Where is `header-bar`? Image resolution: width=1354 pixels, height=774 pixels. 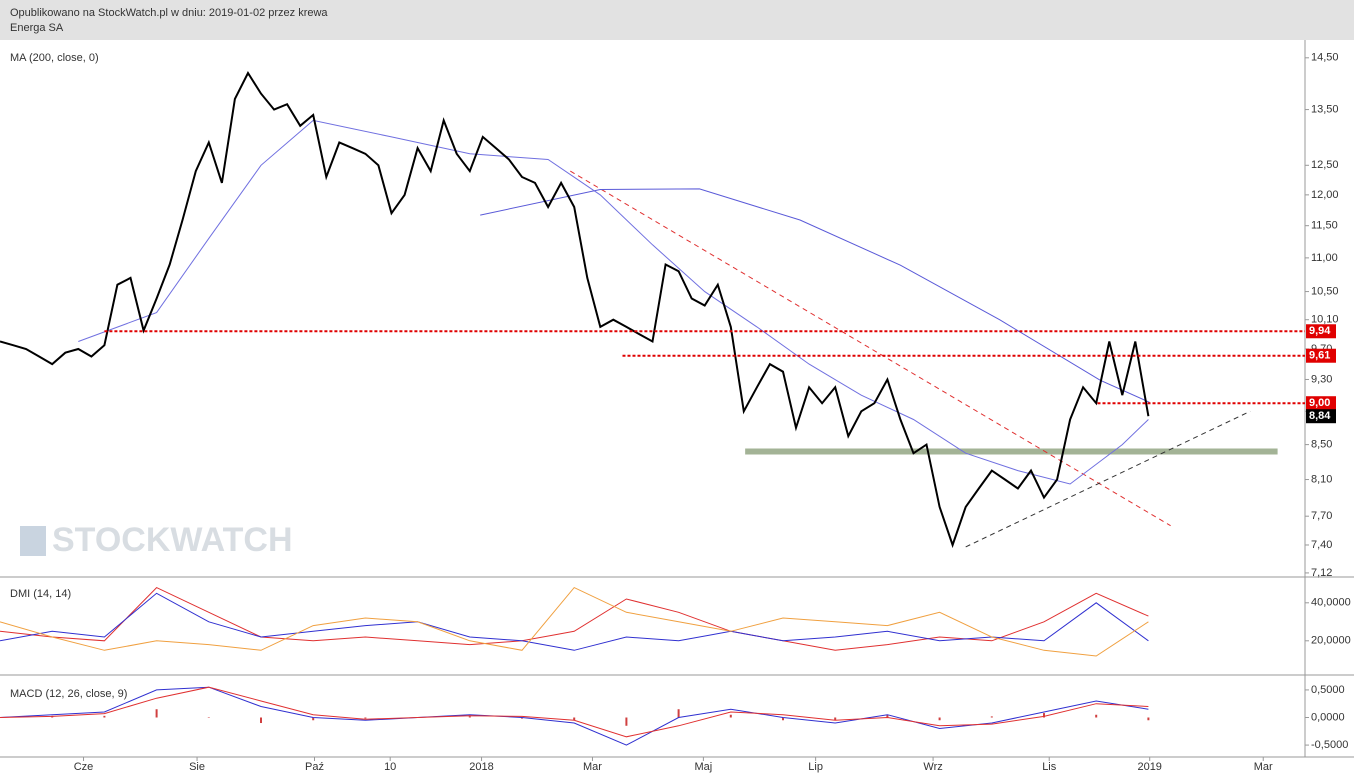 header-bar is located at coordinates (677, 20).